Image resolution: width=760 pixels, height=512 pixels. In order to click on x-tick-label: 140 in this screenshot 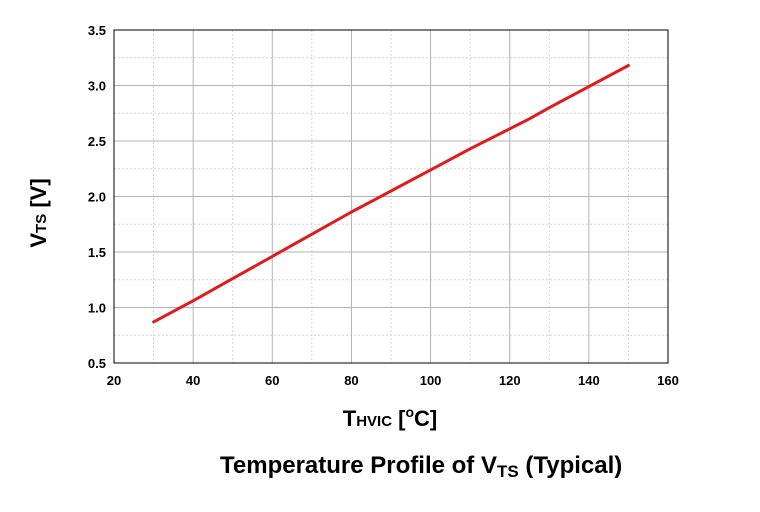, I will do `click(589, 380)`.